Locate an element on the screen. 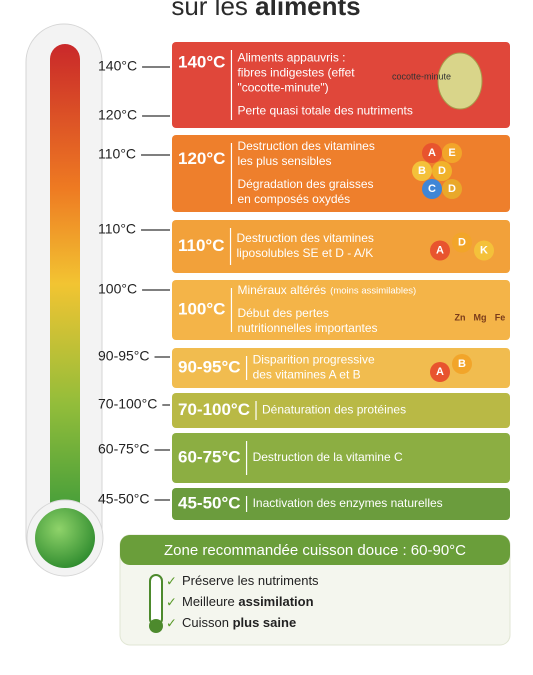 The image size is (533, 675). title: sur les aliments is located at coordinates (265, 10).